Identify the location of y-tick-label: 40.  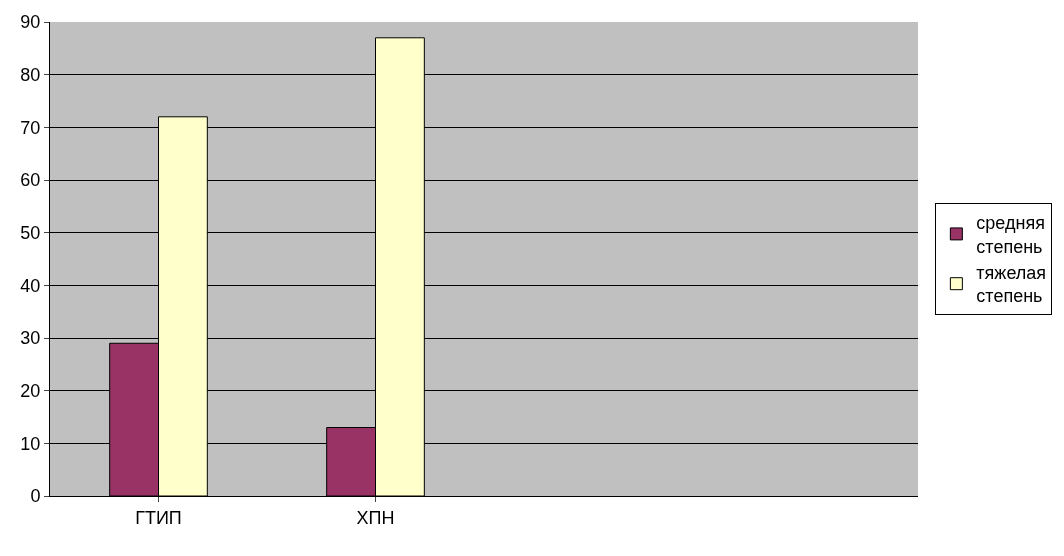
(30, 285).